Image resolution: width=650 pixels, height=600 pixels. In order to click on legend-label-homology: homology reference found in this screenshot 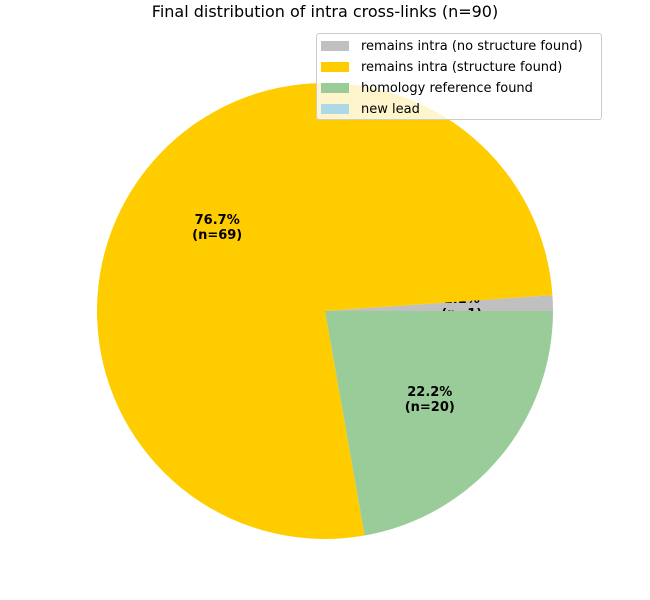, I will do `click(447, 88)`.